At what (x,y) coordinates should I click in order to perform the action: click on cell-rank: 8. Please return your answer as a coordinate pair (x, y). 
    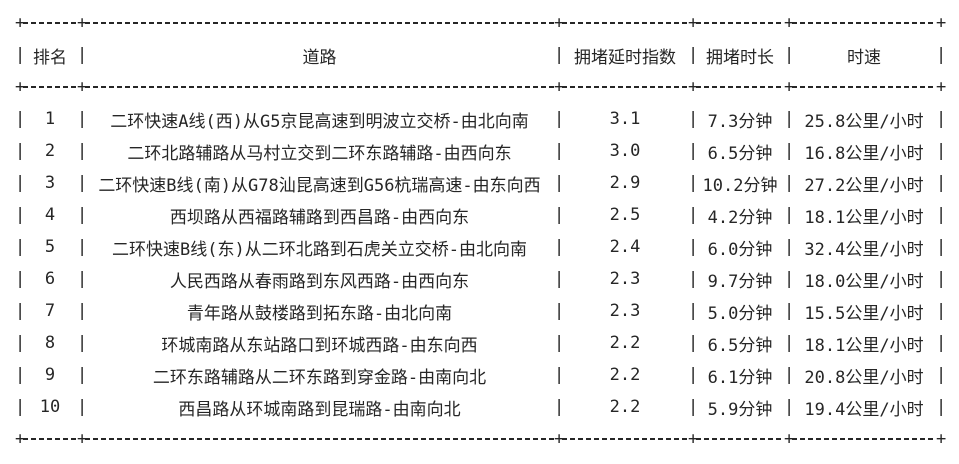
    Looking at the image, I should click on (50, 343).